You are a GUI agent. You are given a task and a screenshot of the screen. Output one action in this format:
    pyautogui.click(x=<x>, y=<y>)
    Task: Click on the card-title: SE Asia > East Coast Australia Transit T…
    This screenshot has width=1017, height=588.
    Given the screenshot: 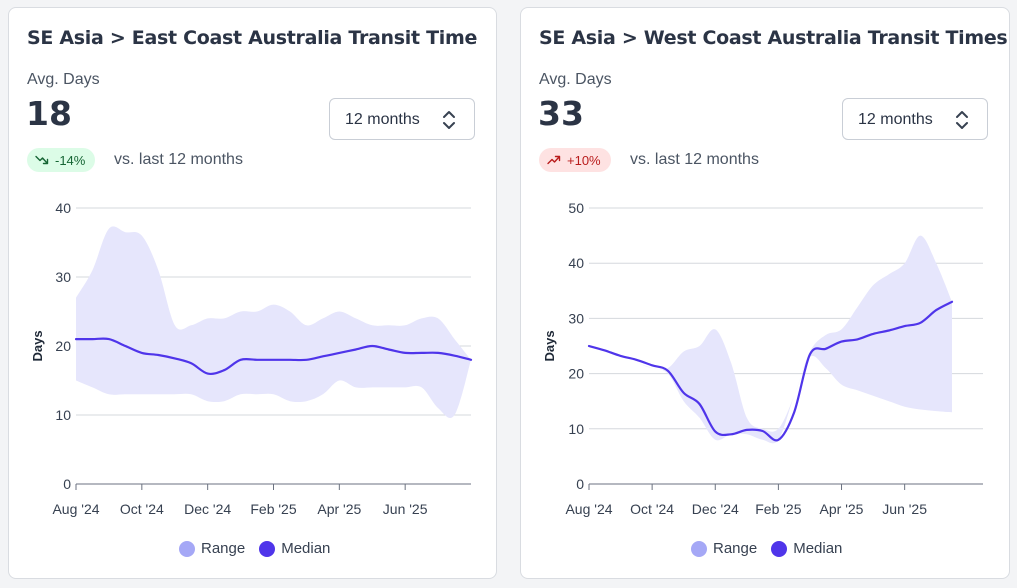 What is the action you would take?
    pyautogui.click(x=252, y=38)
    